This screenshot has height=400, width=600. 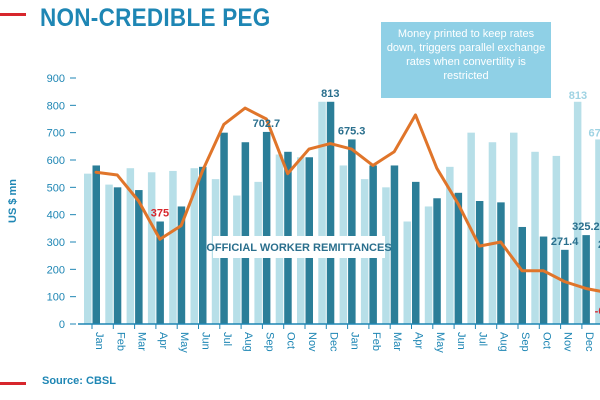 What do you see at coordinates (565, 242) in the screenshot?
I see `data-label: 271.4` at bounding box center [565, 242].